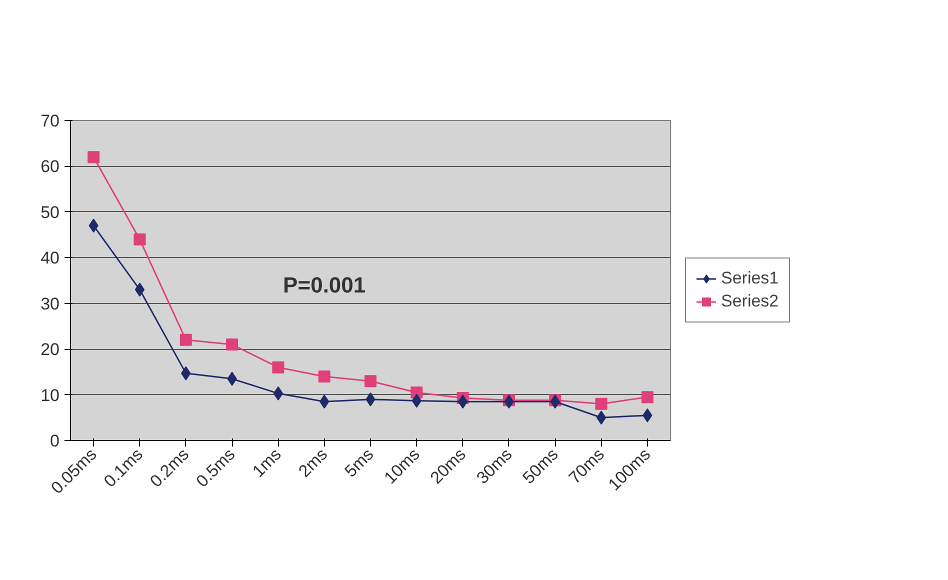 This screenshot has height=580, width=948. I want to click on x-tick-label: 1ms, so click(266, 462).